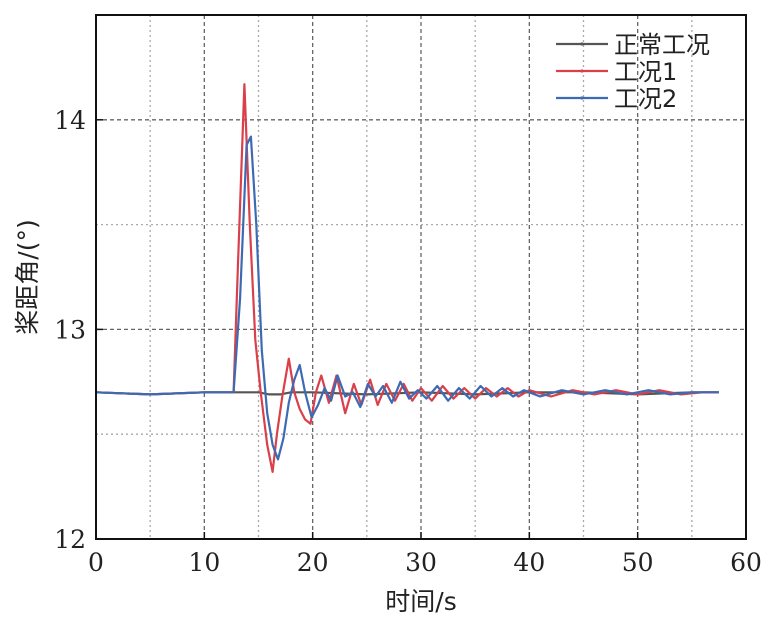  What do you see at coordinates (96, 562) in the screenshot?
I see `x-tick-label: 0` at bounding box center [96, 562].